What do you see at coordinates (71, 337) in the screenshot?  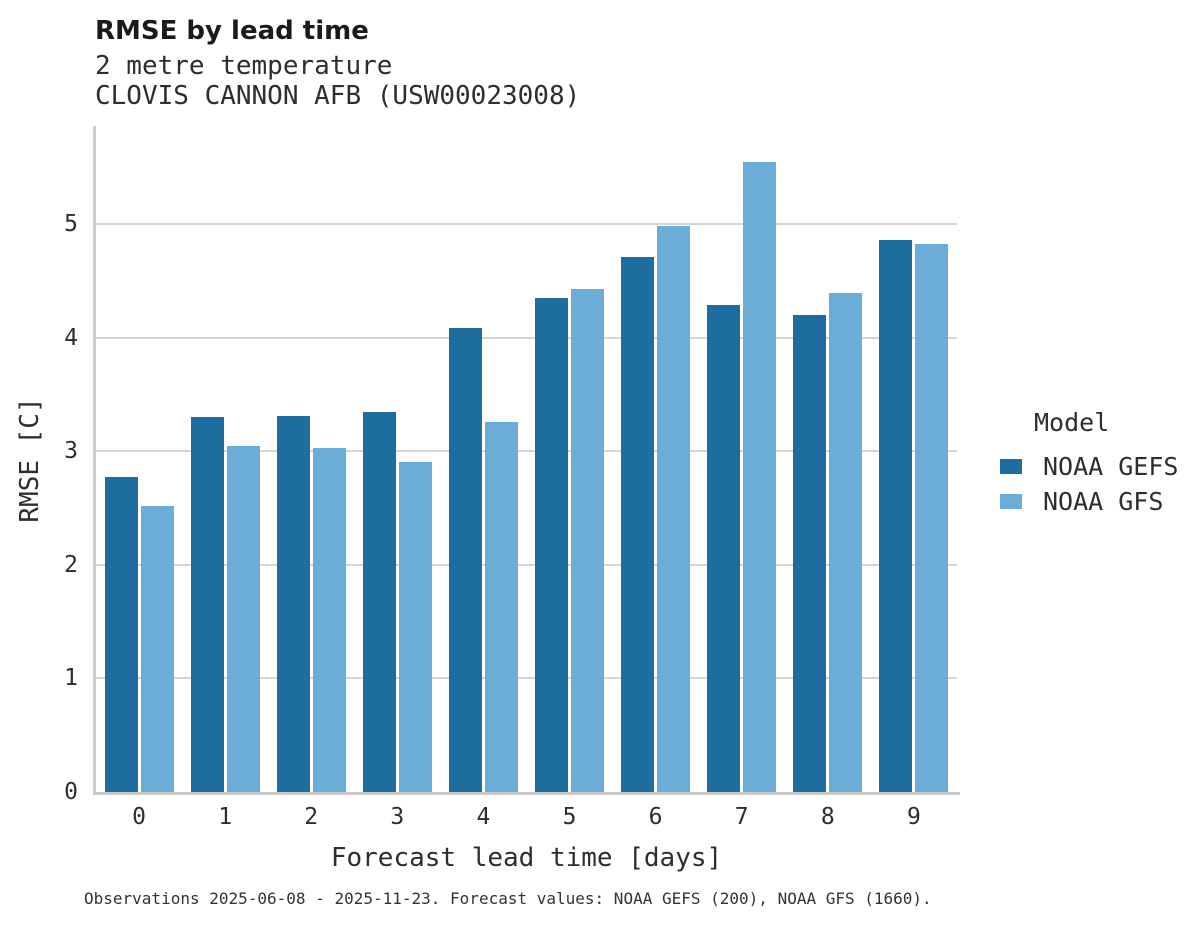 I see `y-tick-label-4: 4` at bounding box center [71, 337].